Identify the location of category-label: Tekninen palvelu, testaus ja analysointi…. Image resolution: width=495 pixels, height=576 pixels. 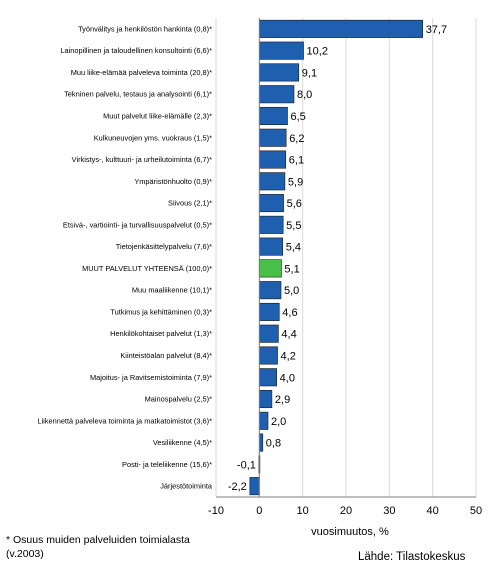
(138, 94).